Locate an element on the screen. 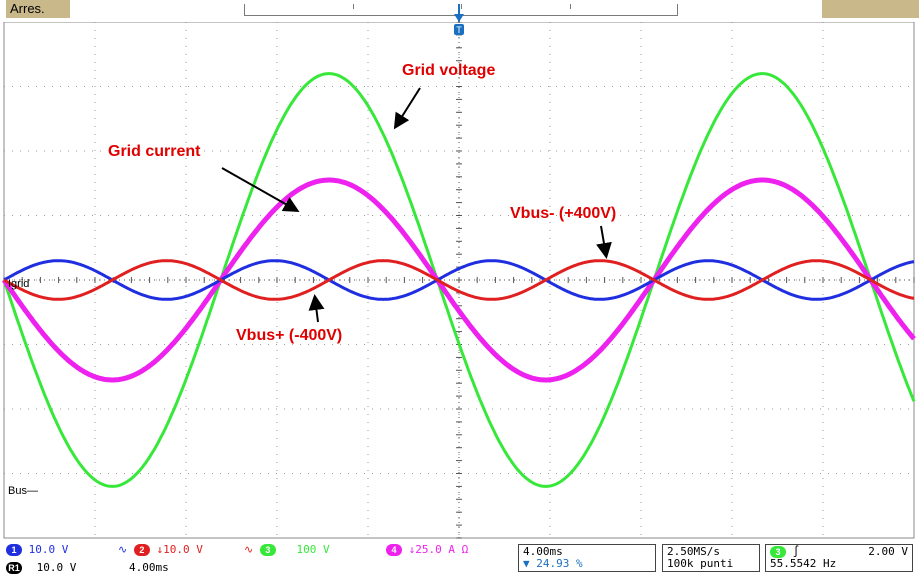 This screenshot has height=587, width=919. svg-text: T is located at coordinates (459, 30).